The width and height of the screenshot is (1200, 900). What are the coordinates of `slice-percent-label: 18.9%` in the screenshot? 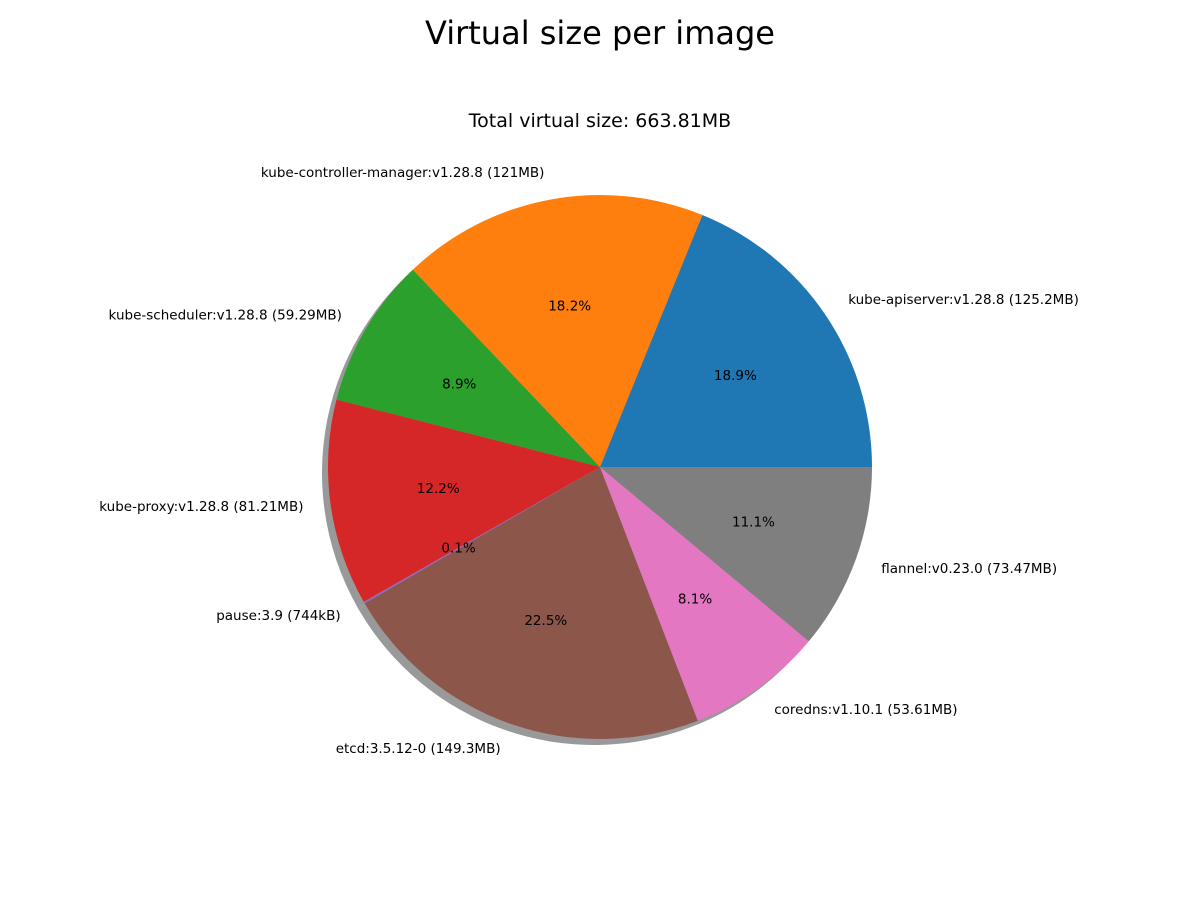 It's located at (735, 376).